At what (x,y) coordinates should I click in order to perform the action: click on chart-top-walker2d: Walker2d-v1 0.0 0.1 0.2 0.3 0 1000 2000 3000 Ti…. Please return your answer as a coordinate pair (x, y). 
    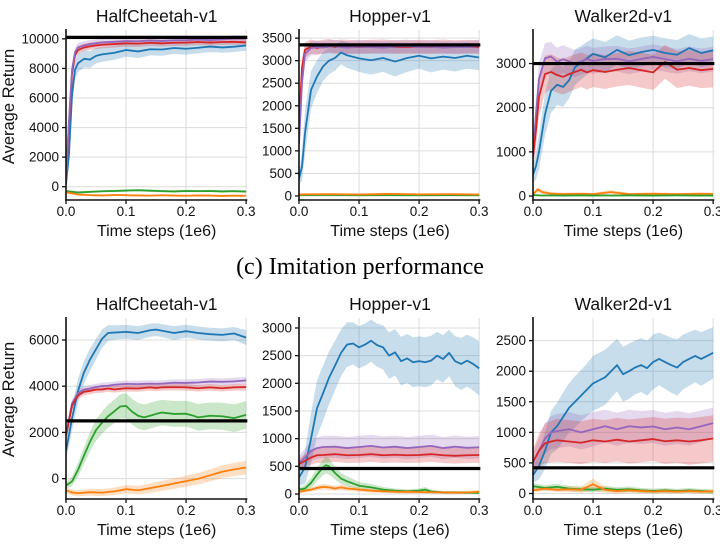
    Looking at the image, I should click on (603, 123).